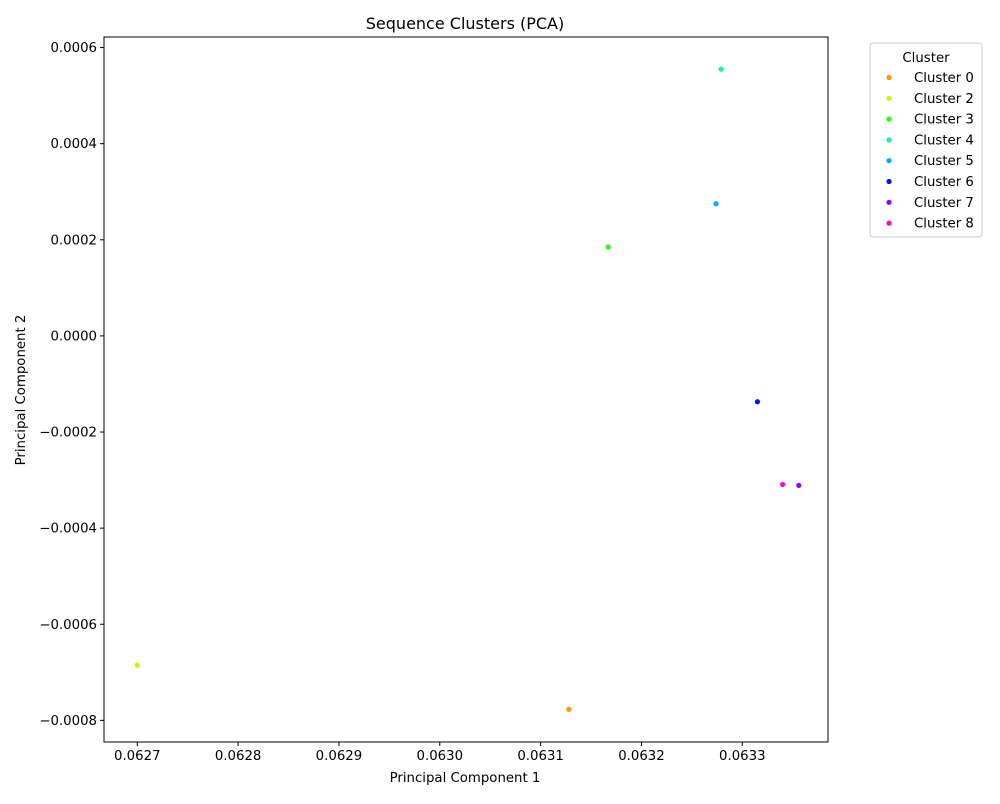 The image size is (1000, 804). I want to click on x-tick-label: 0.0627, so click(137, 756).